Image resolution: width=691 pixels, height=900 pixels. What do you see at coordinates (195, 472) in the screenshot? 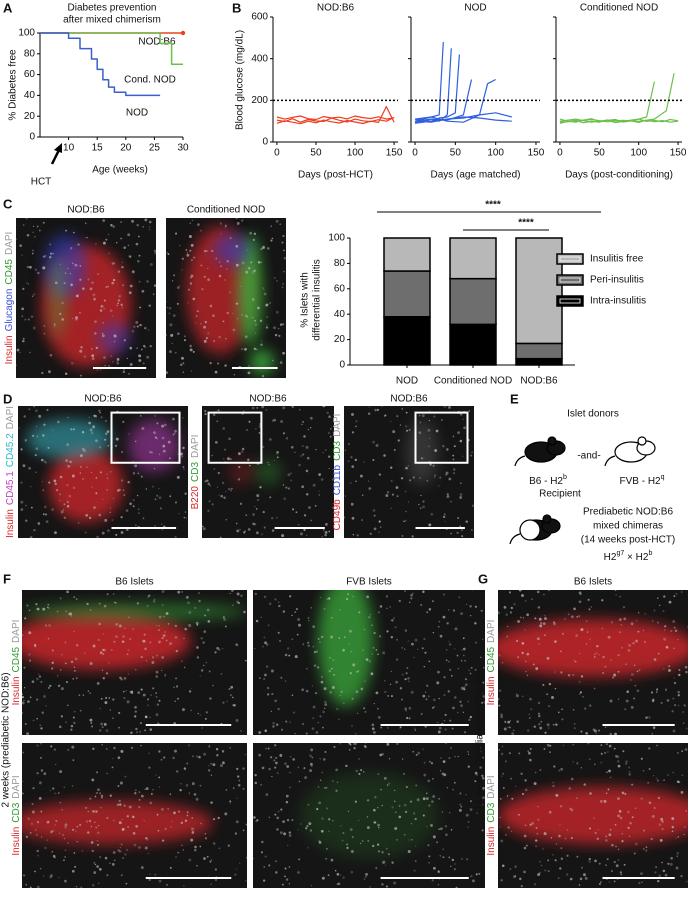
I see `stain-label: B220CD3DAPI` at bounding box center [195, 472].